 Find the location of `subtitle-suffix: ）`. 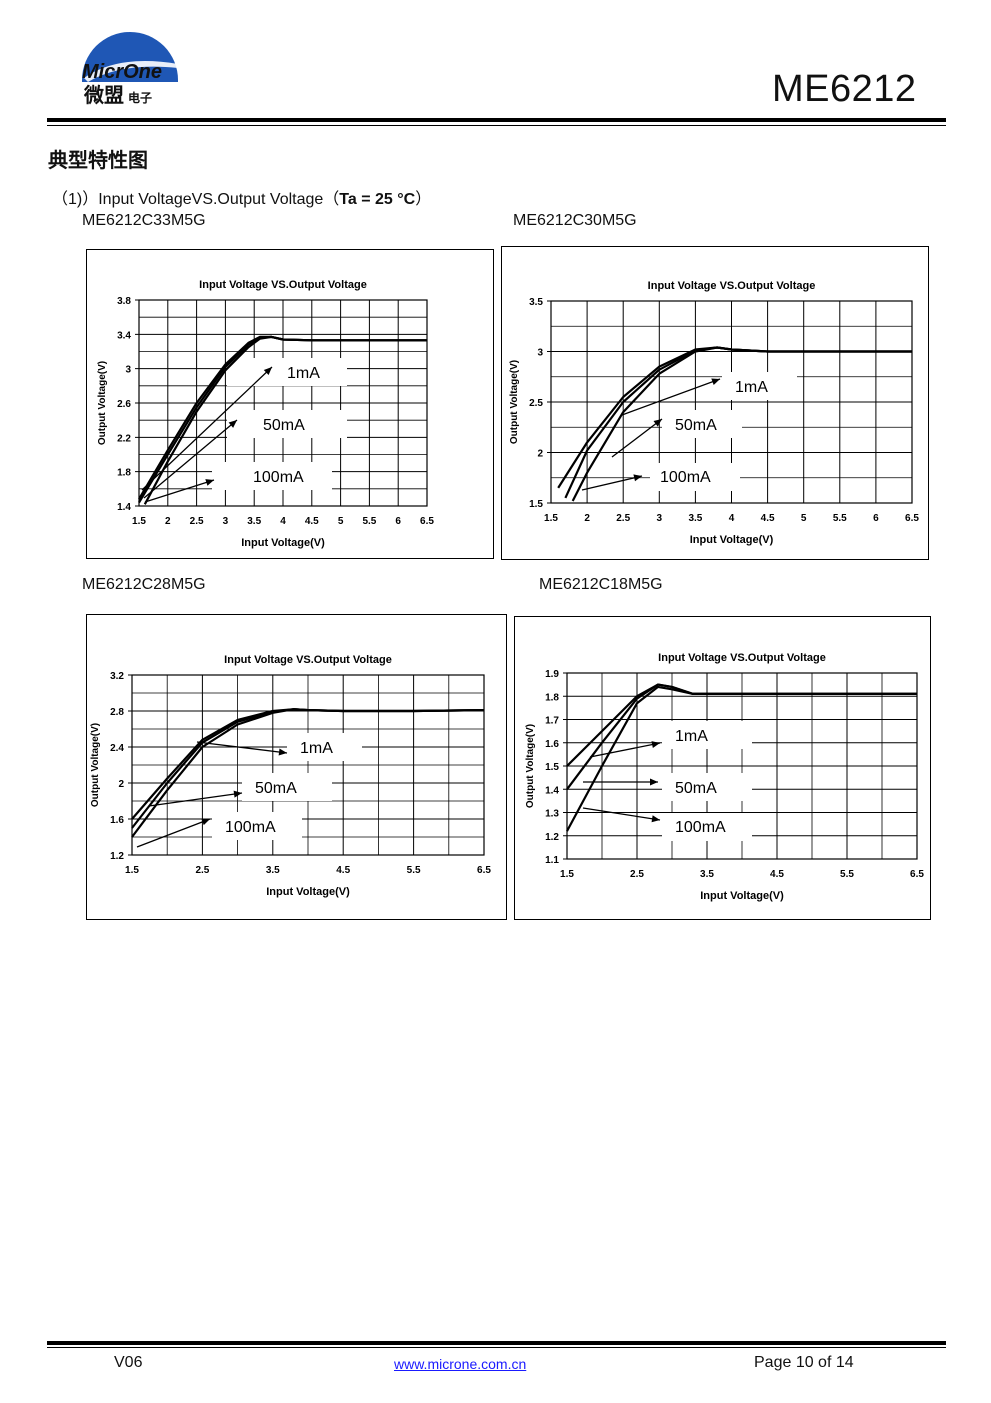

subtitle-suffix: ） is located at coordinates (423, 199).